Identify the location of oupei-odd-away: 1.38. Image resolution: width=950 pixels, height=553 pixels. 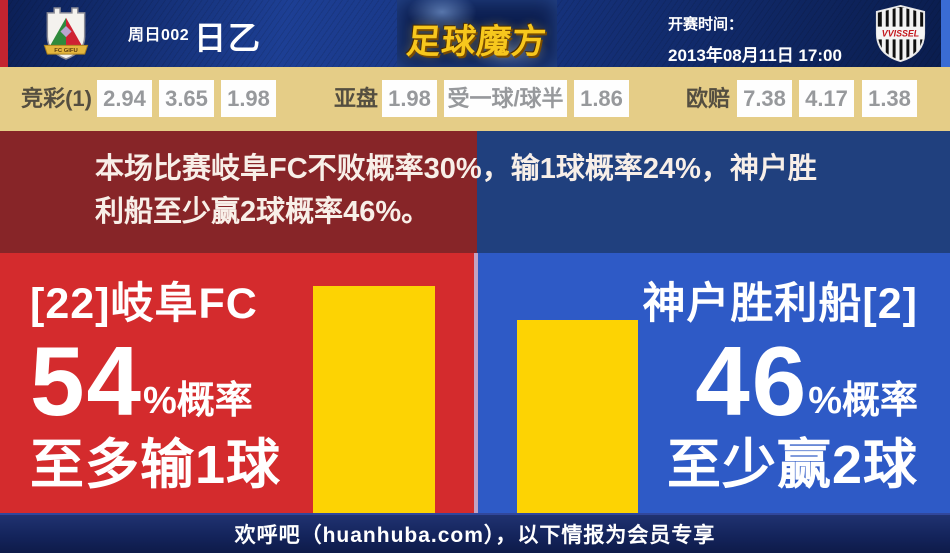
(889, 98).